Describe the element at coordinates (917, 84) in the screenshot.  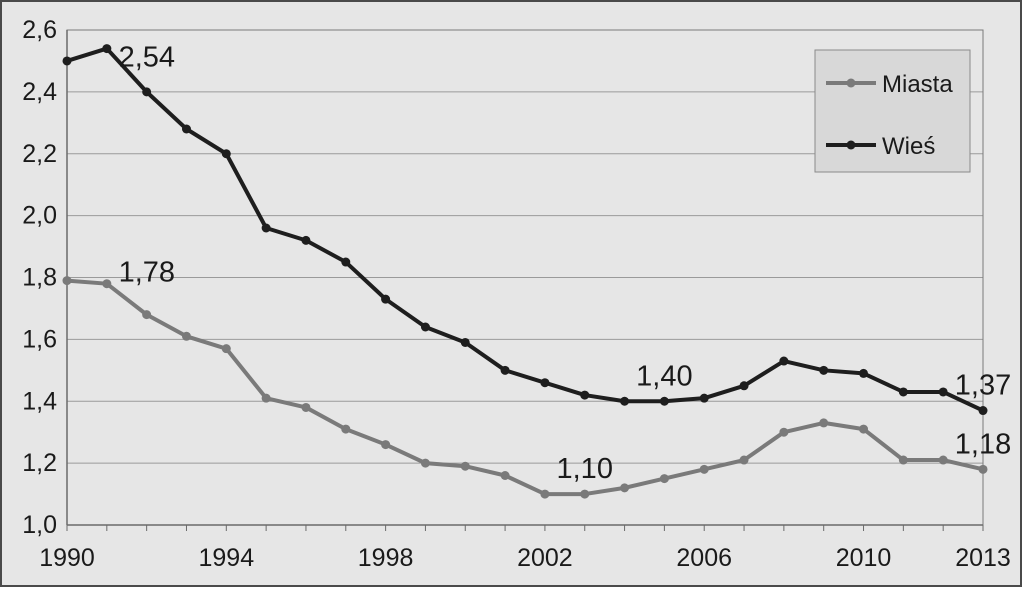
I see `legend-label: Miasta` at that location.